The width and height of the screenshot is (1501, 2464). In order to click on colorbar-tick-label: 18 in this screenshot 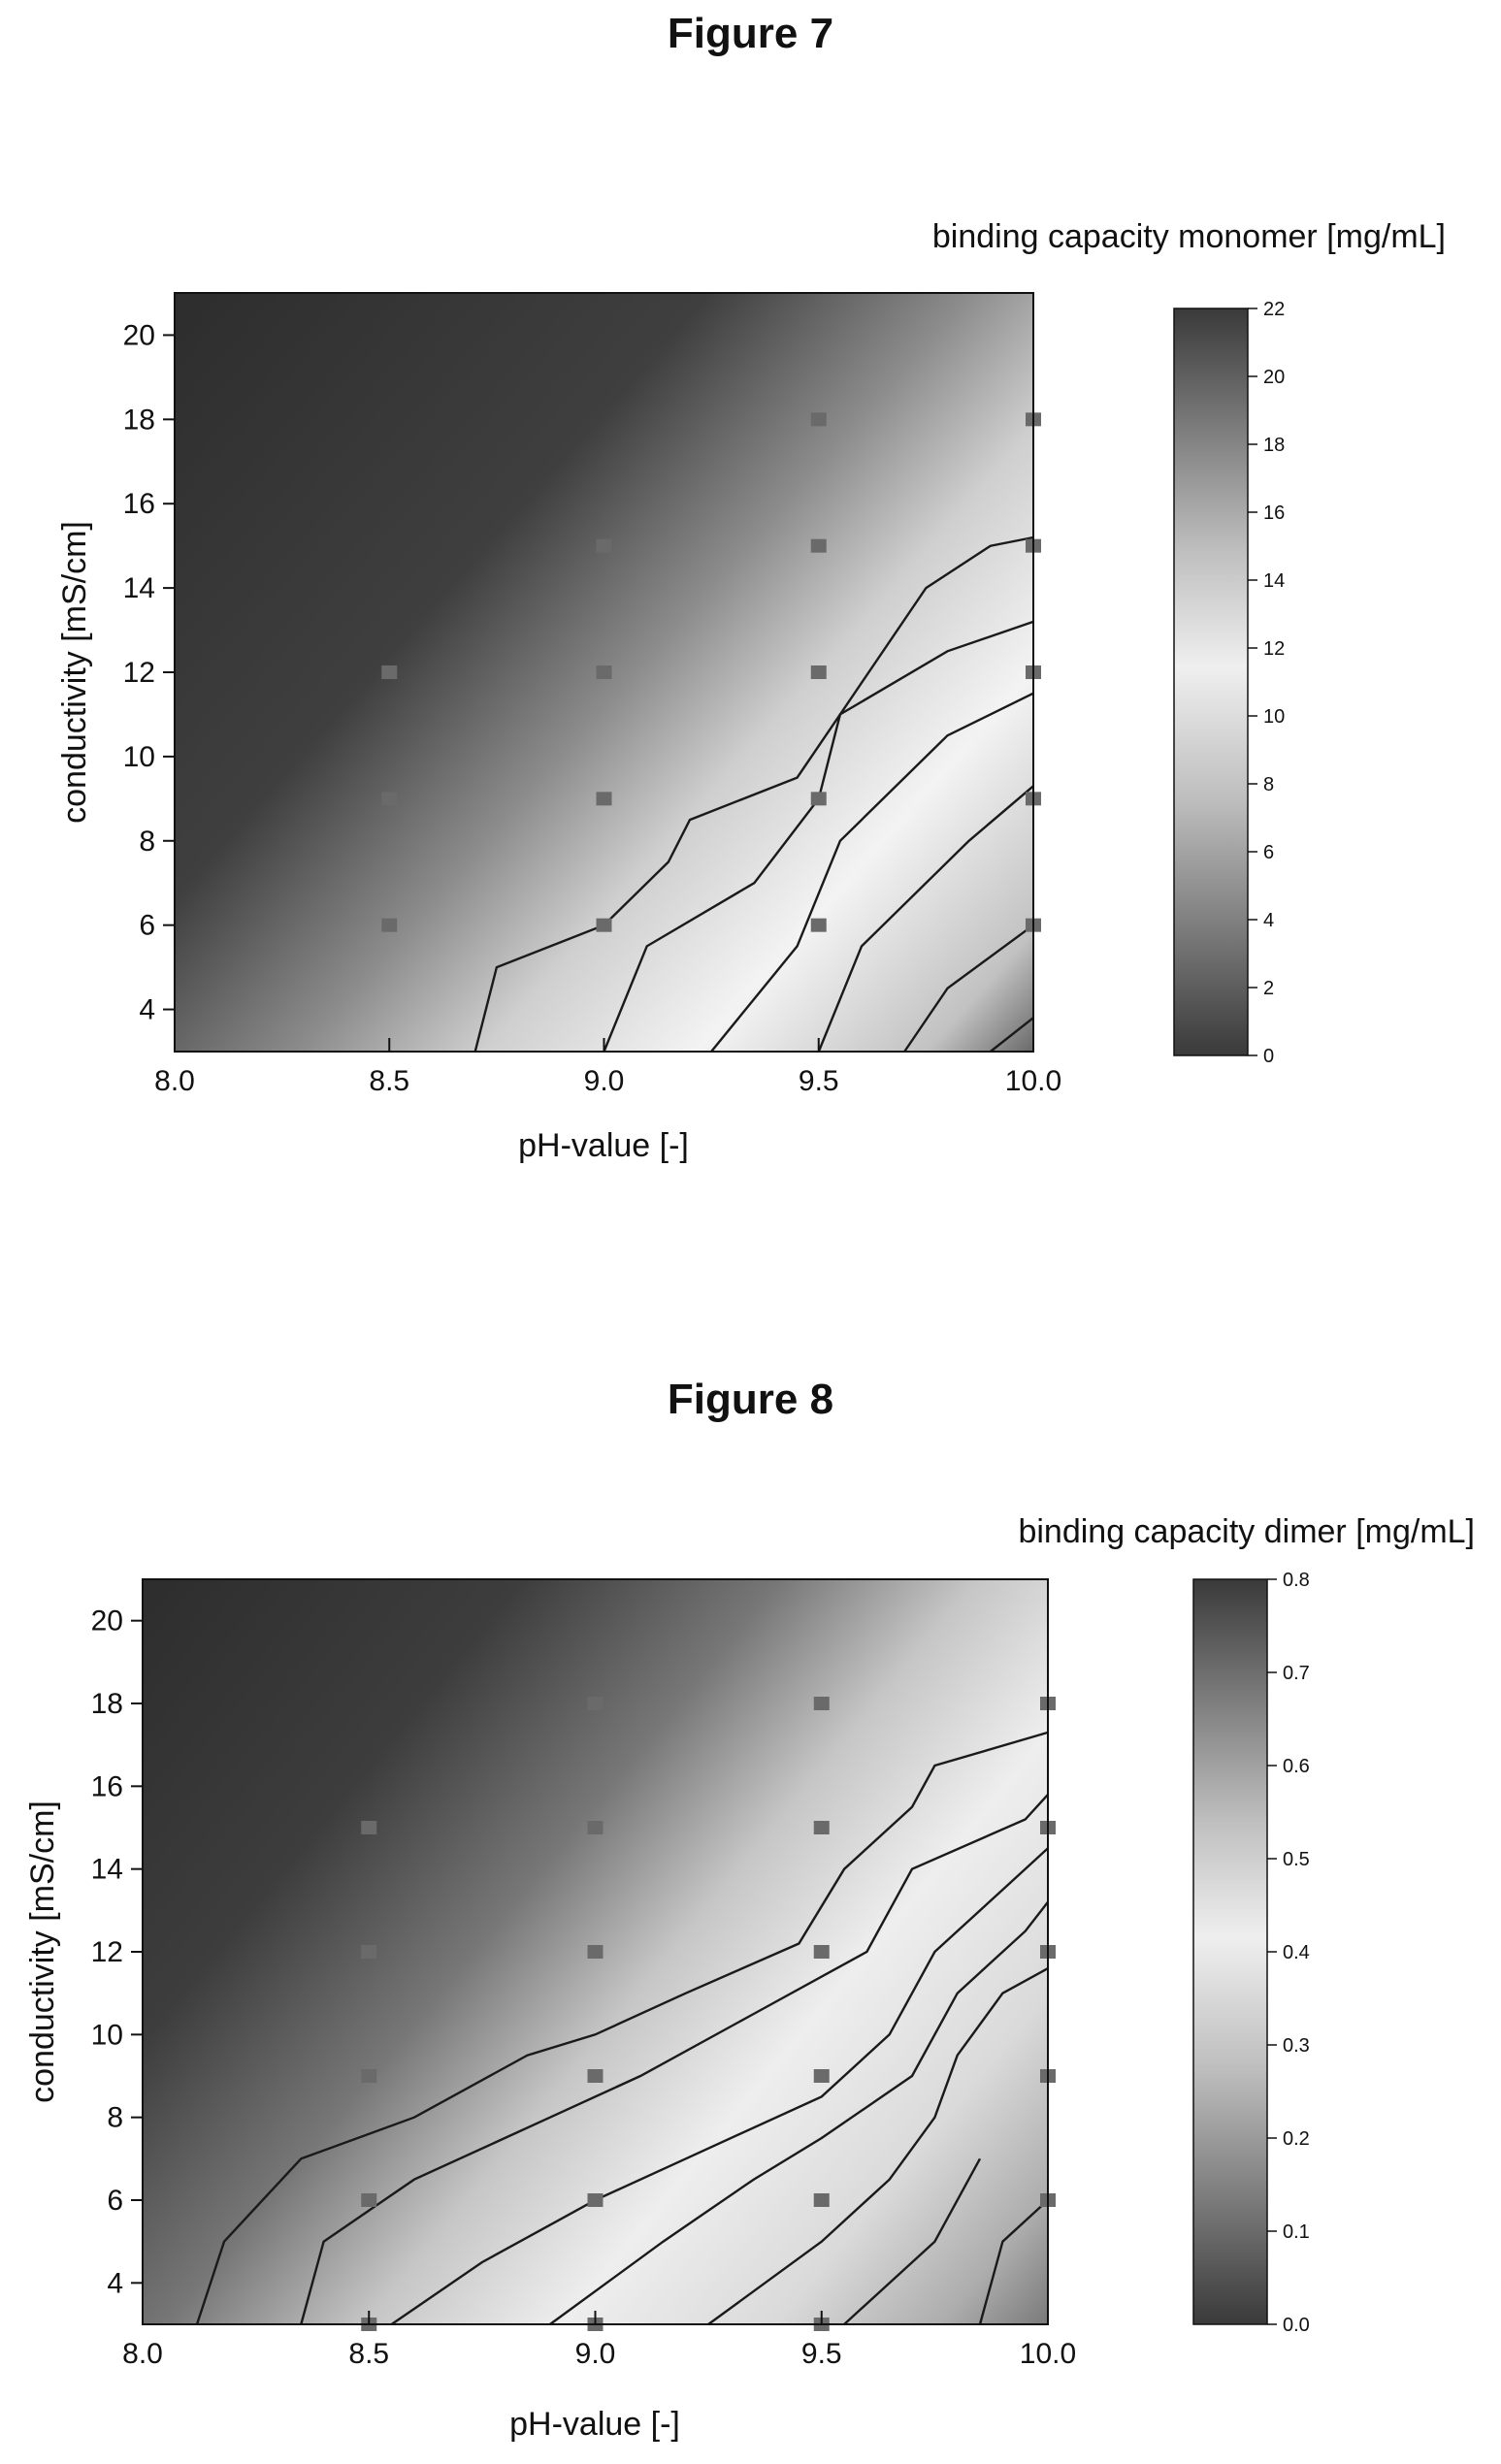, I will do `click(1274, 445)`.